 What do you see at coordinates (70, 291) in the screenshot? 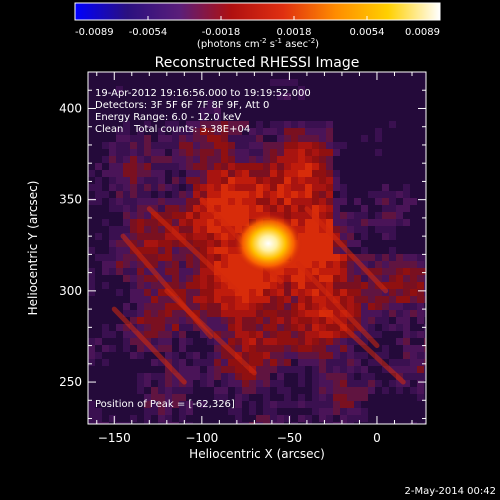
I see `y-tick-label: 300` at bounding box center [70, 291].